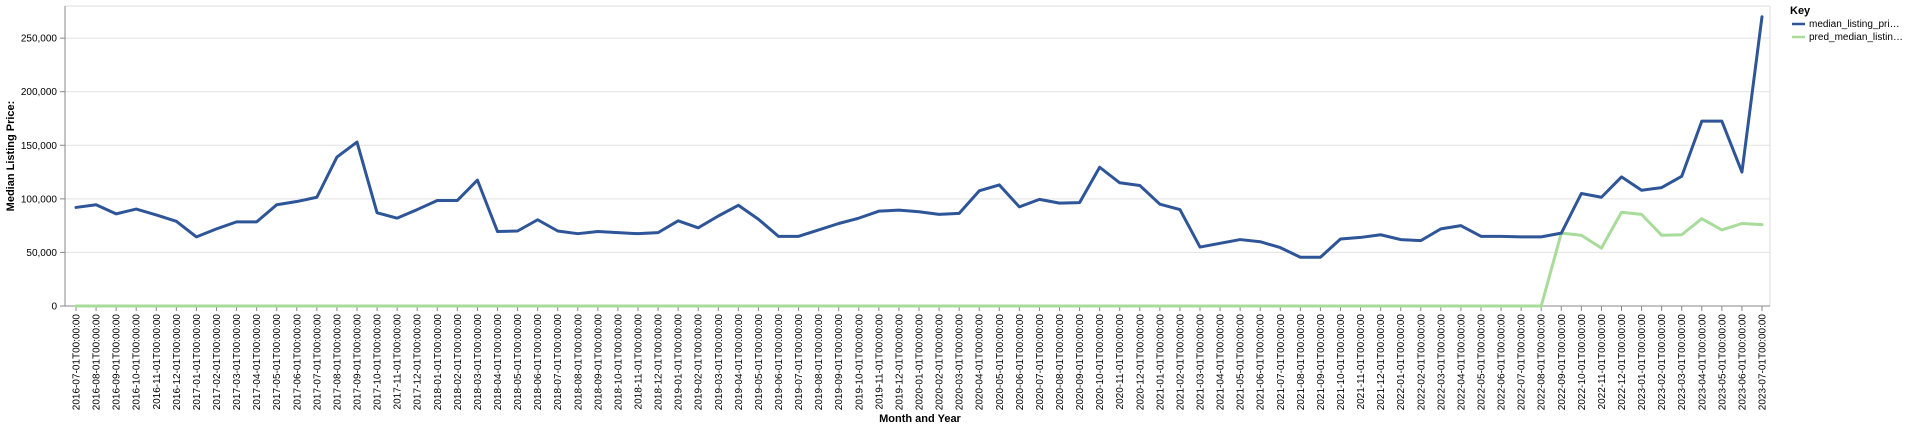  Describe the element at coordinates (1502, 362) in the screenshot. I see `x-tick-label: 2022-06-01T00:00:00` at that location.